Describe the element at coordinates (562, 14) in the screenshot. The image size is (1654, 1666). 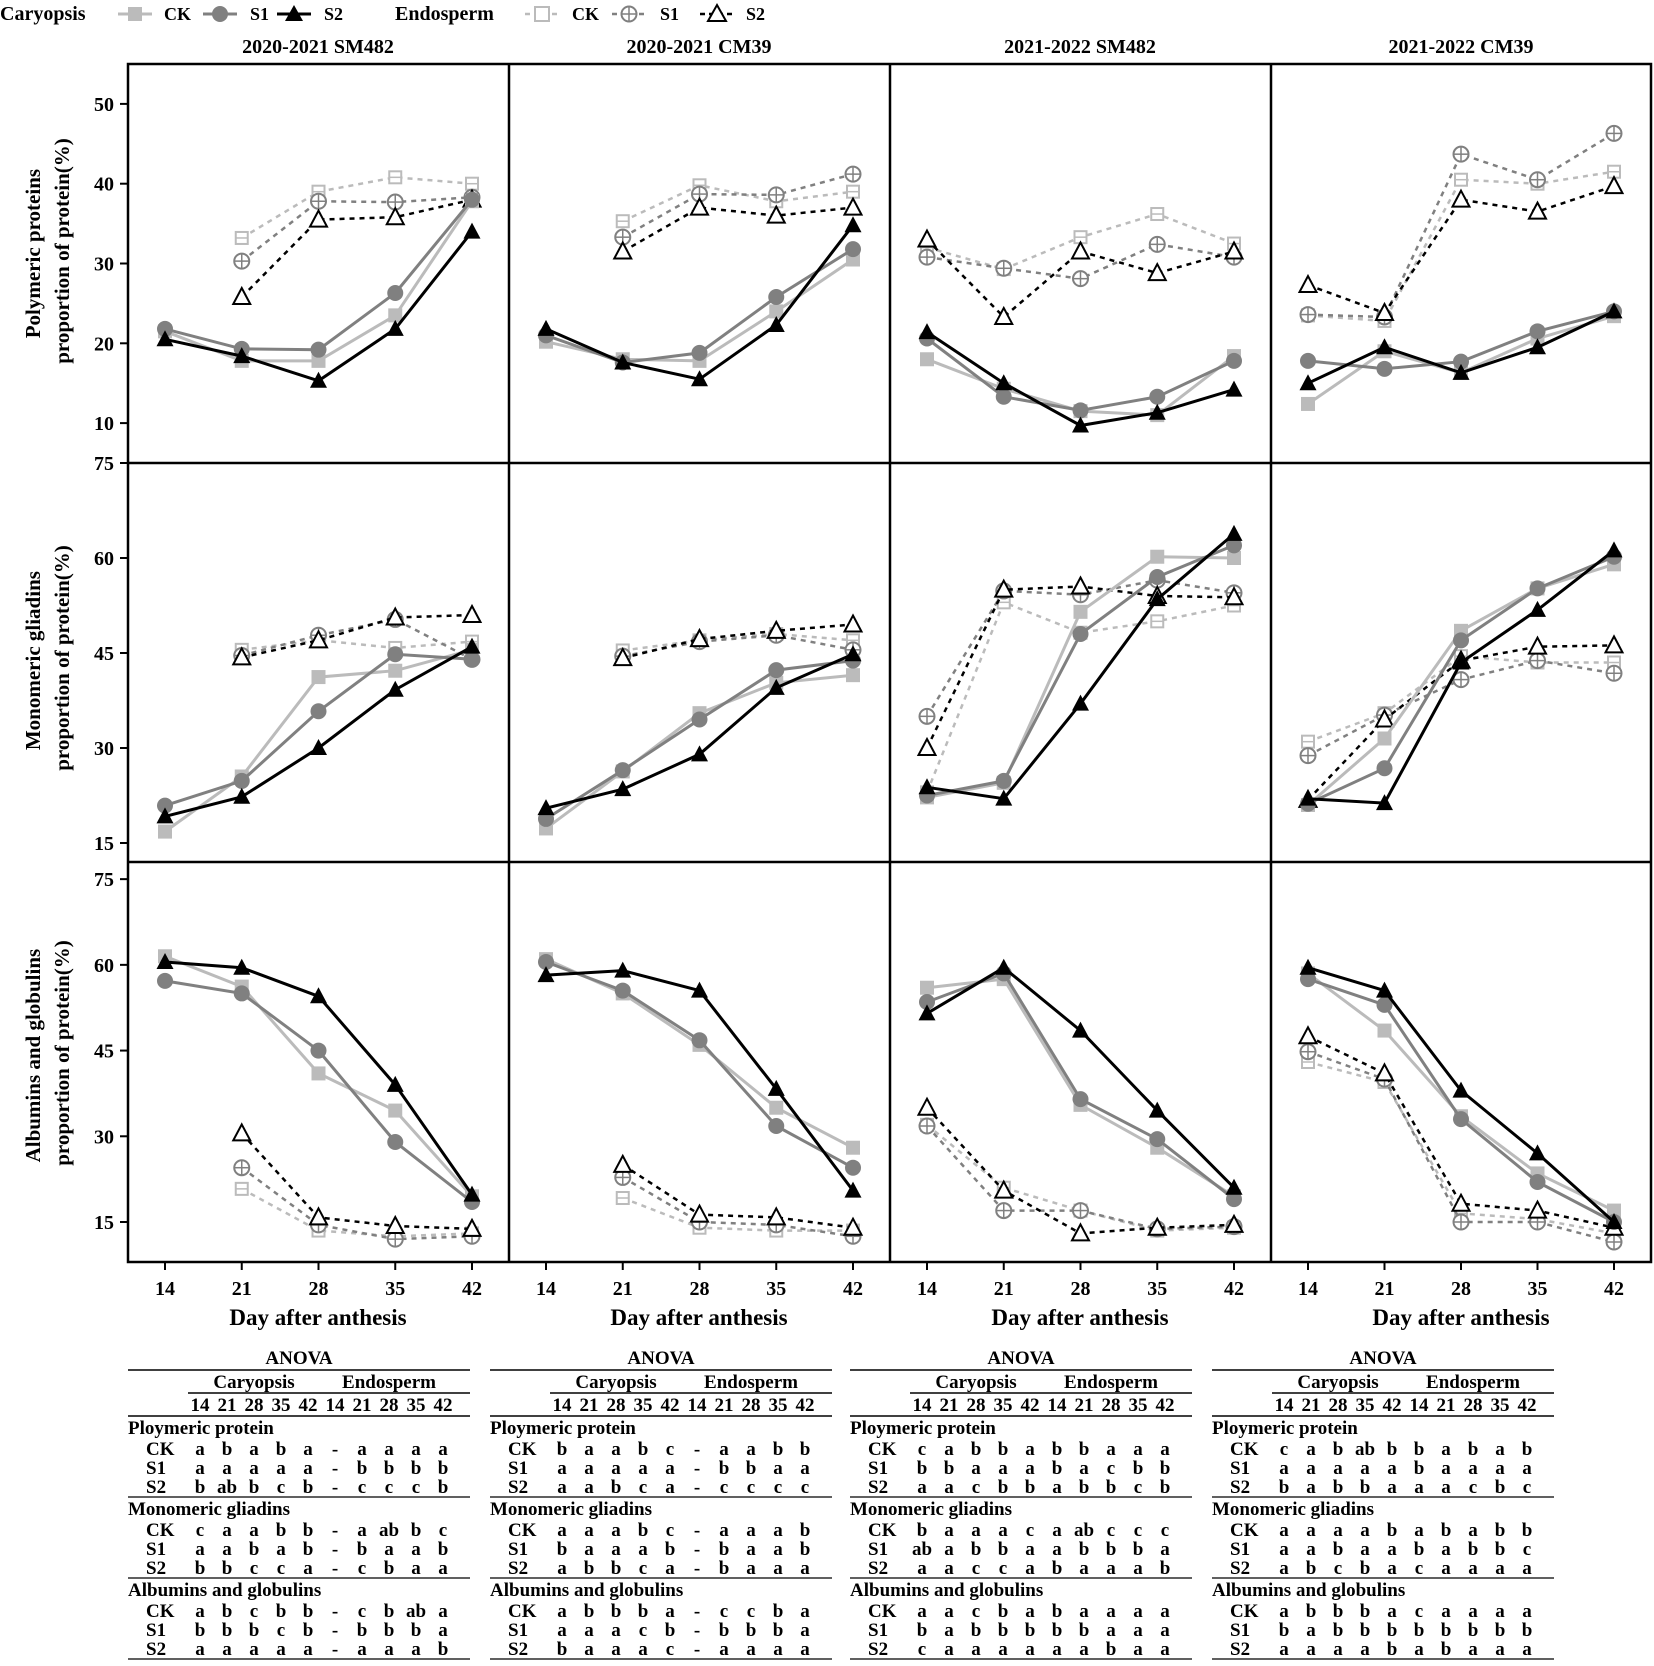
I see `legend-endosperm-ck: CK` at that location.